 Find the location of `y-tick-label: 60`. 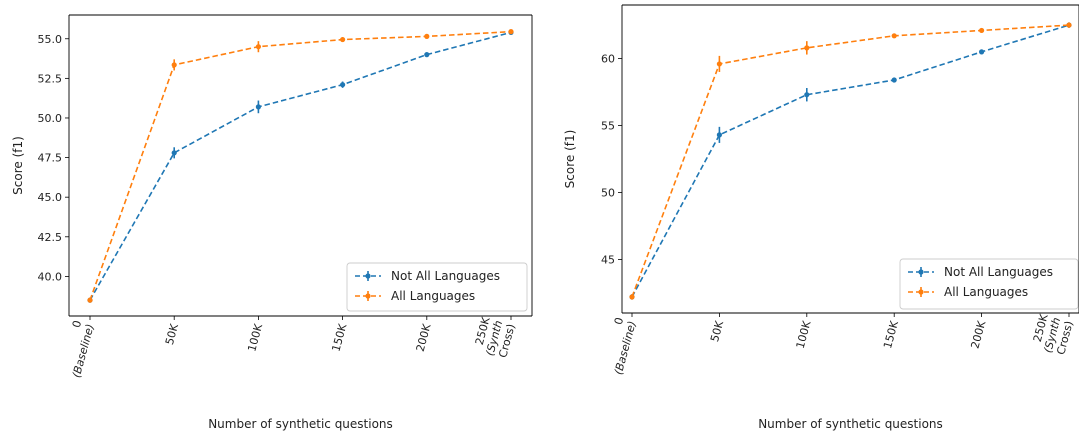

y-tick-label: 60 is located at coordinates (608, 59).